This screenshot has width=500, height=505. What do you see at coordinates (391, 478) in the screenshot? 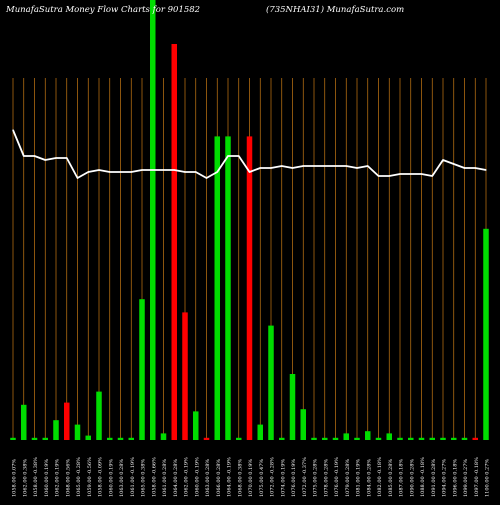
I see `x-tick-label: 1085.00 0.28%` at bounding box center [391, 478].